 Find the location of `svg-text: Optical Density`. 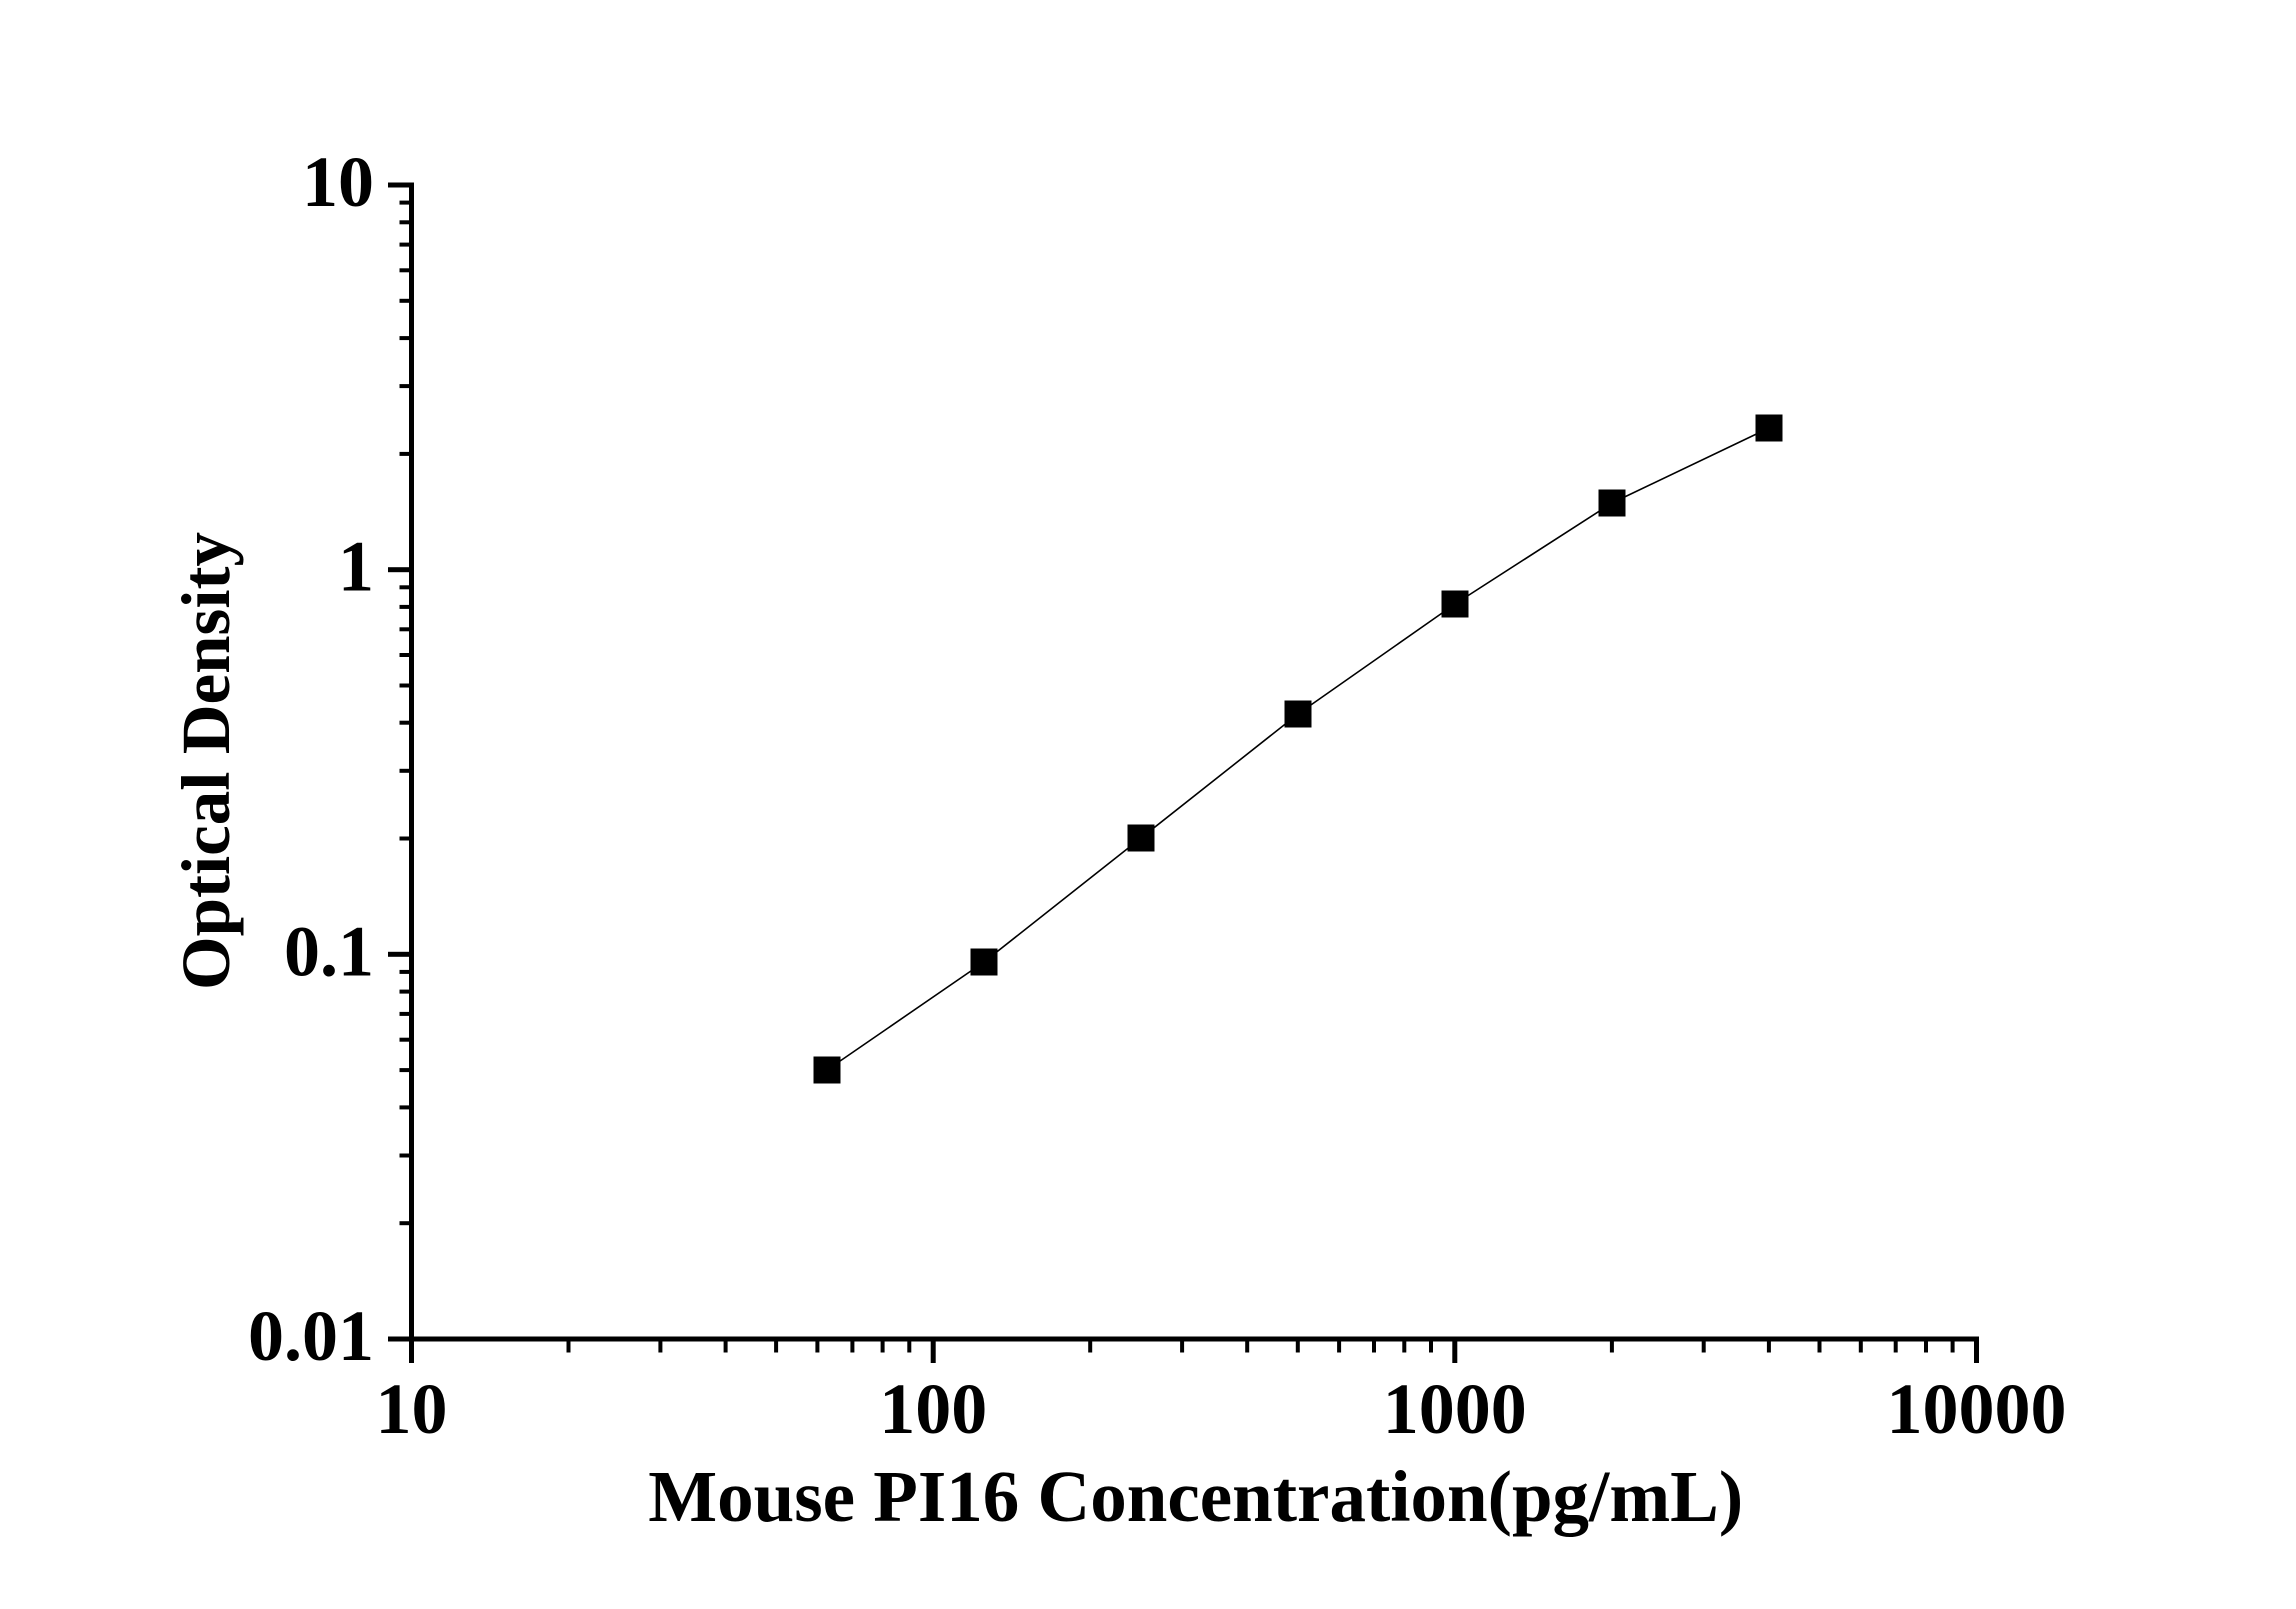

svg-text: Optical Density is located at coordinates (206, 761).